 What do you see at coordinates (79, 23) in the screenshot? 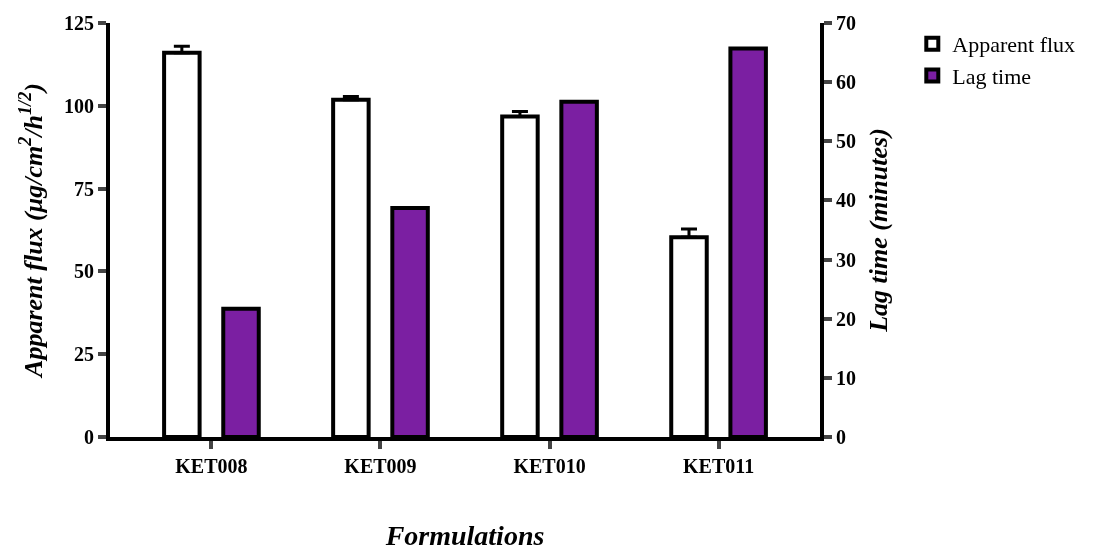
I see `y-tick-label: 125` at bounding box center [79, 23].